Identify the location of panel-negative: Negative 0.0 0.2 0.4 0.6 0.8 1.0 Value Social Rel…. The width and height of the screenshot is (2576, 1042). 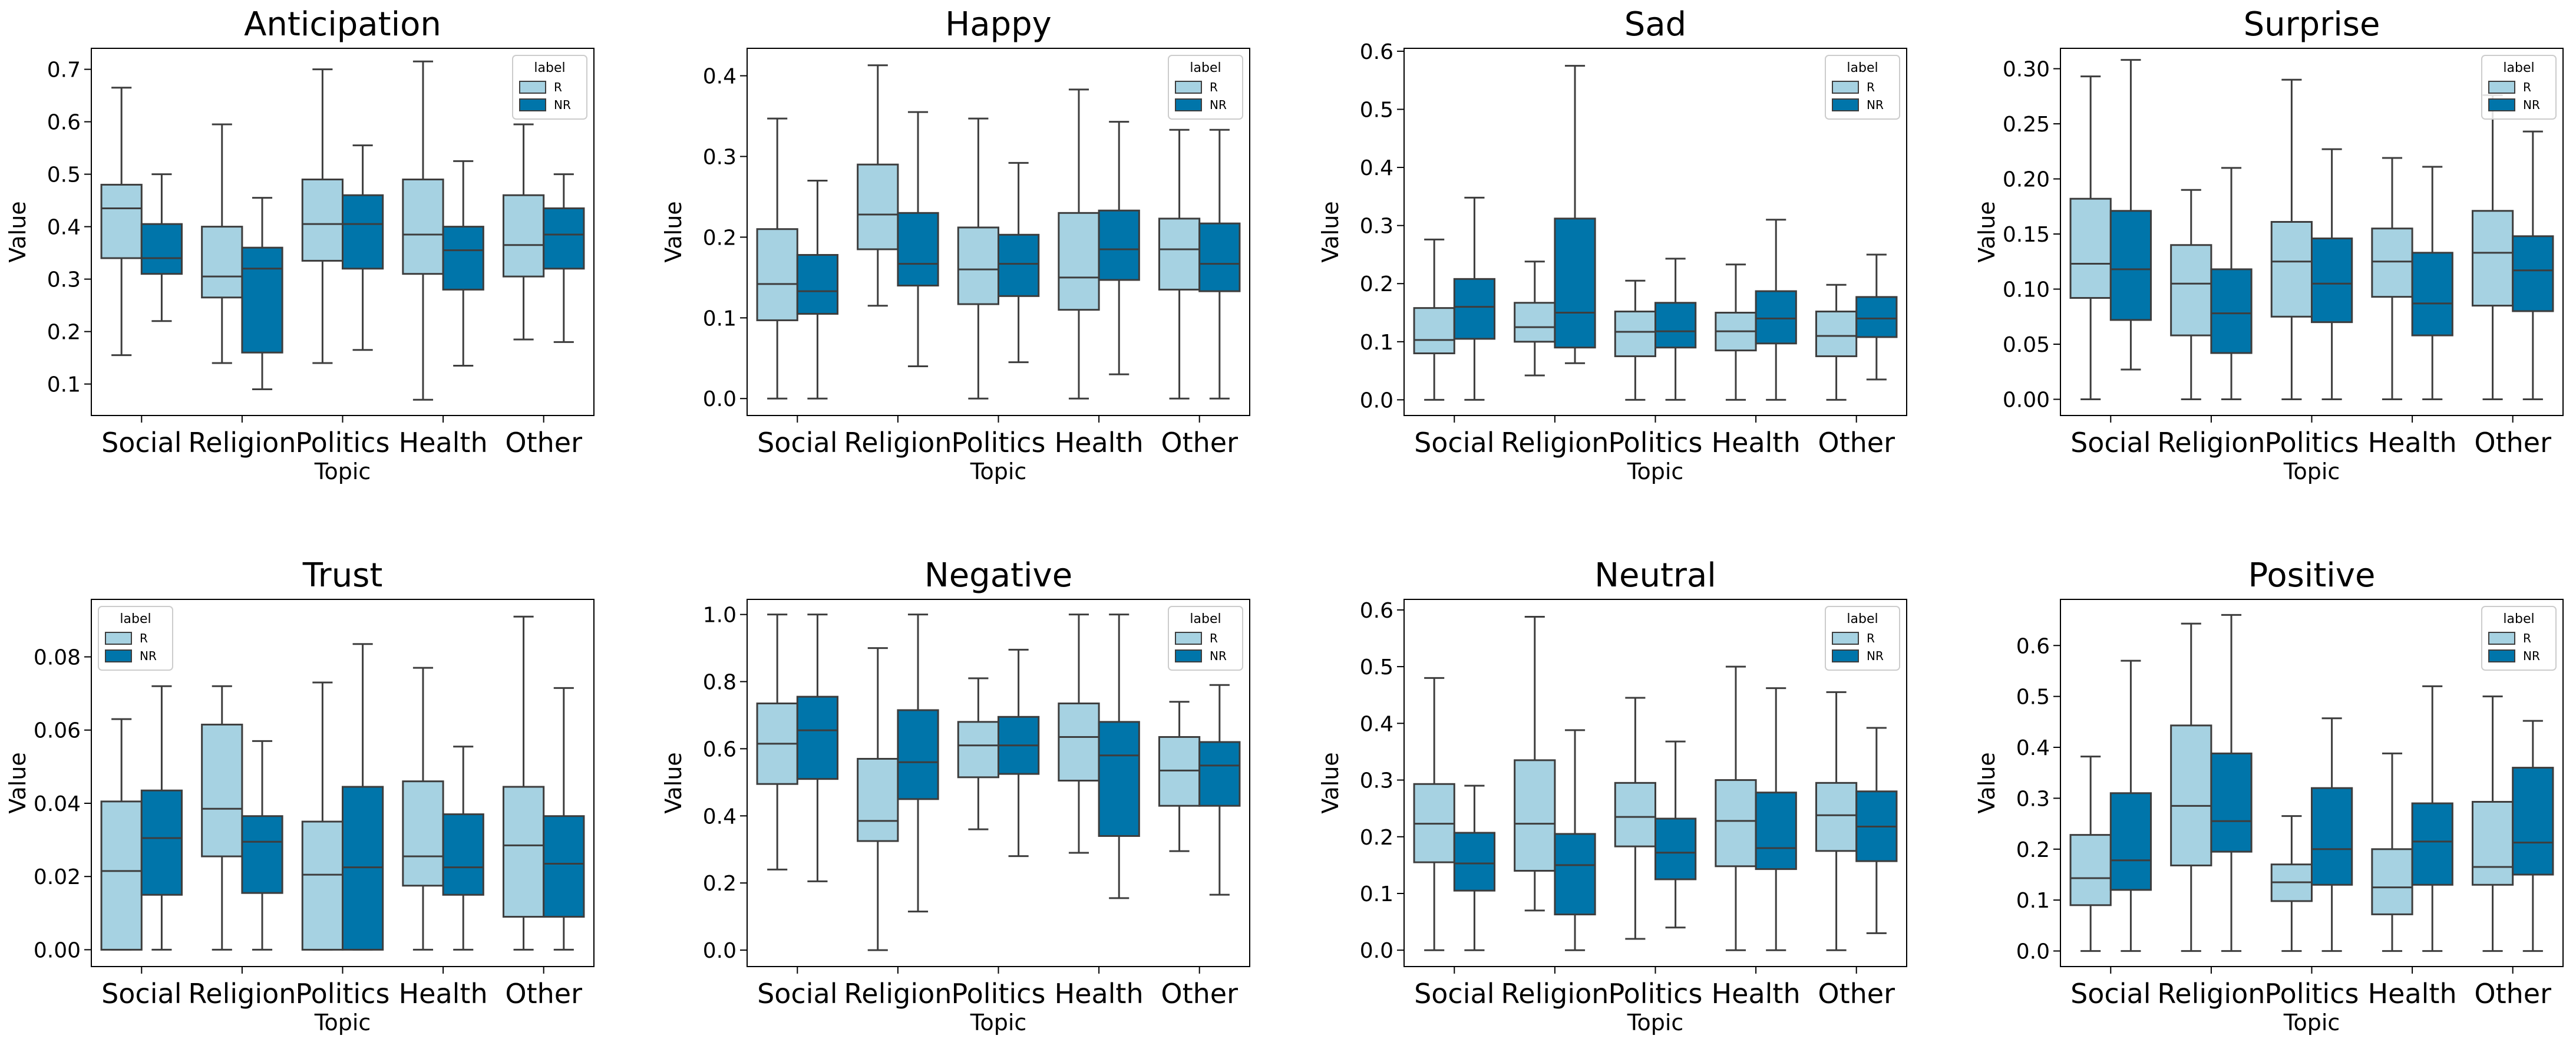
(955, 796).